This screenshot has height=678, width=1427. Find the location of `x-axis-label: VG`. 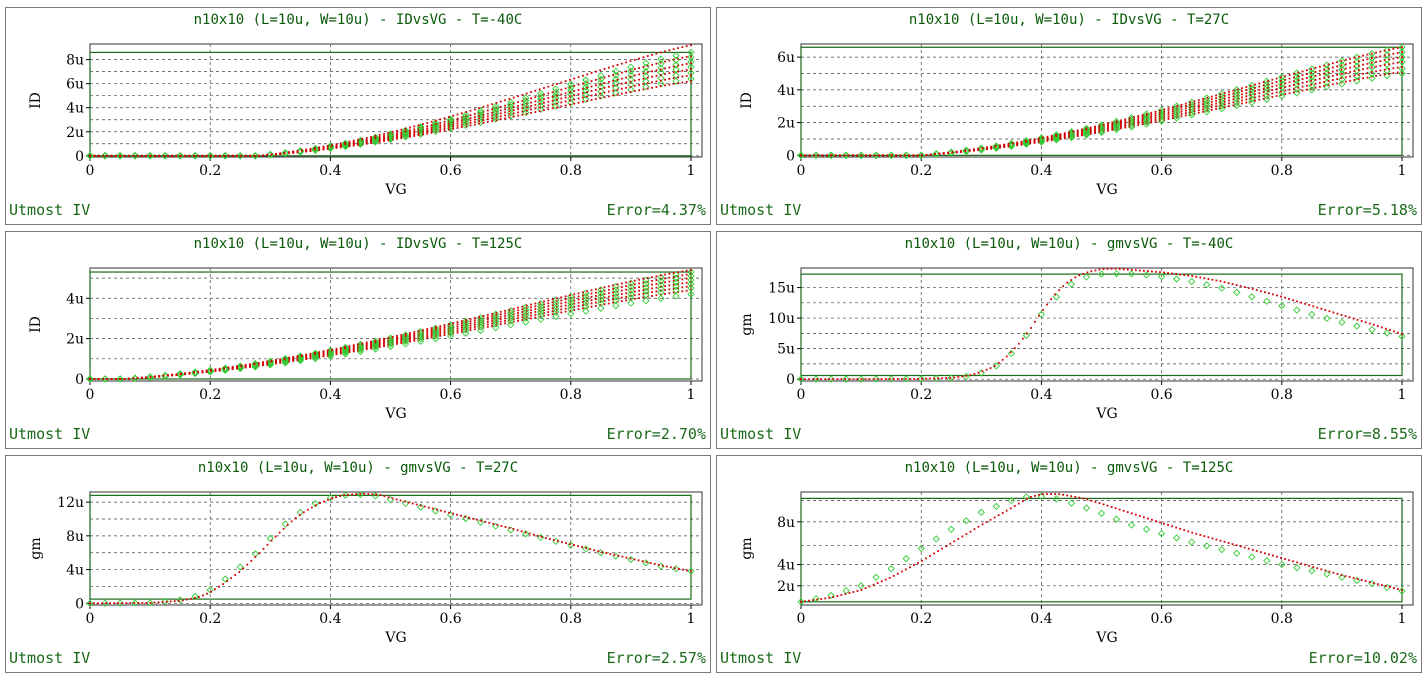

x-axis-label: VG is located at coordinates (1106, 414).